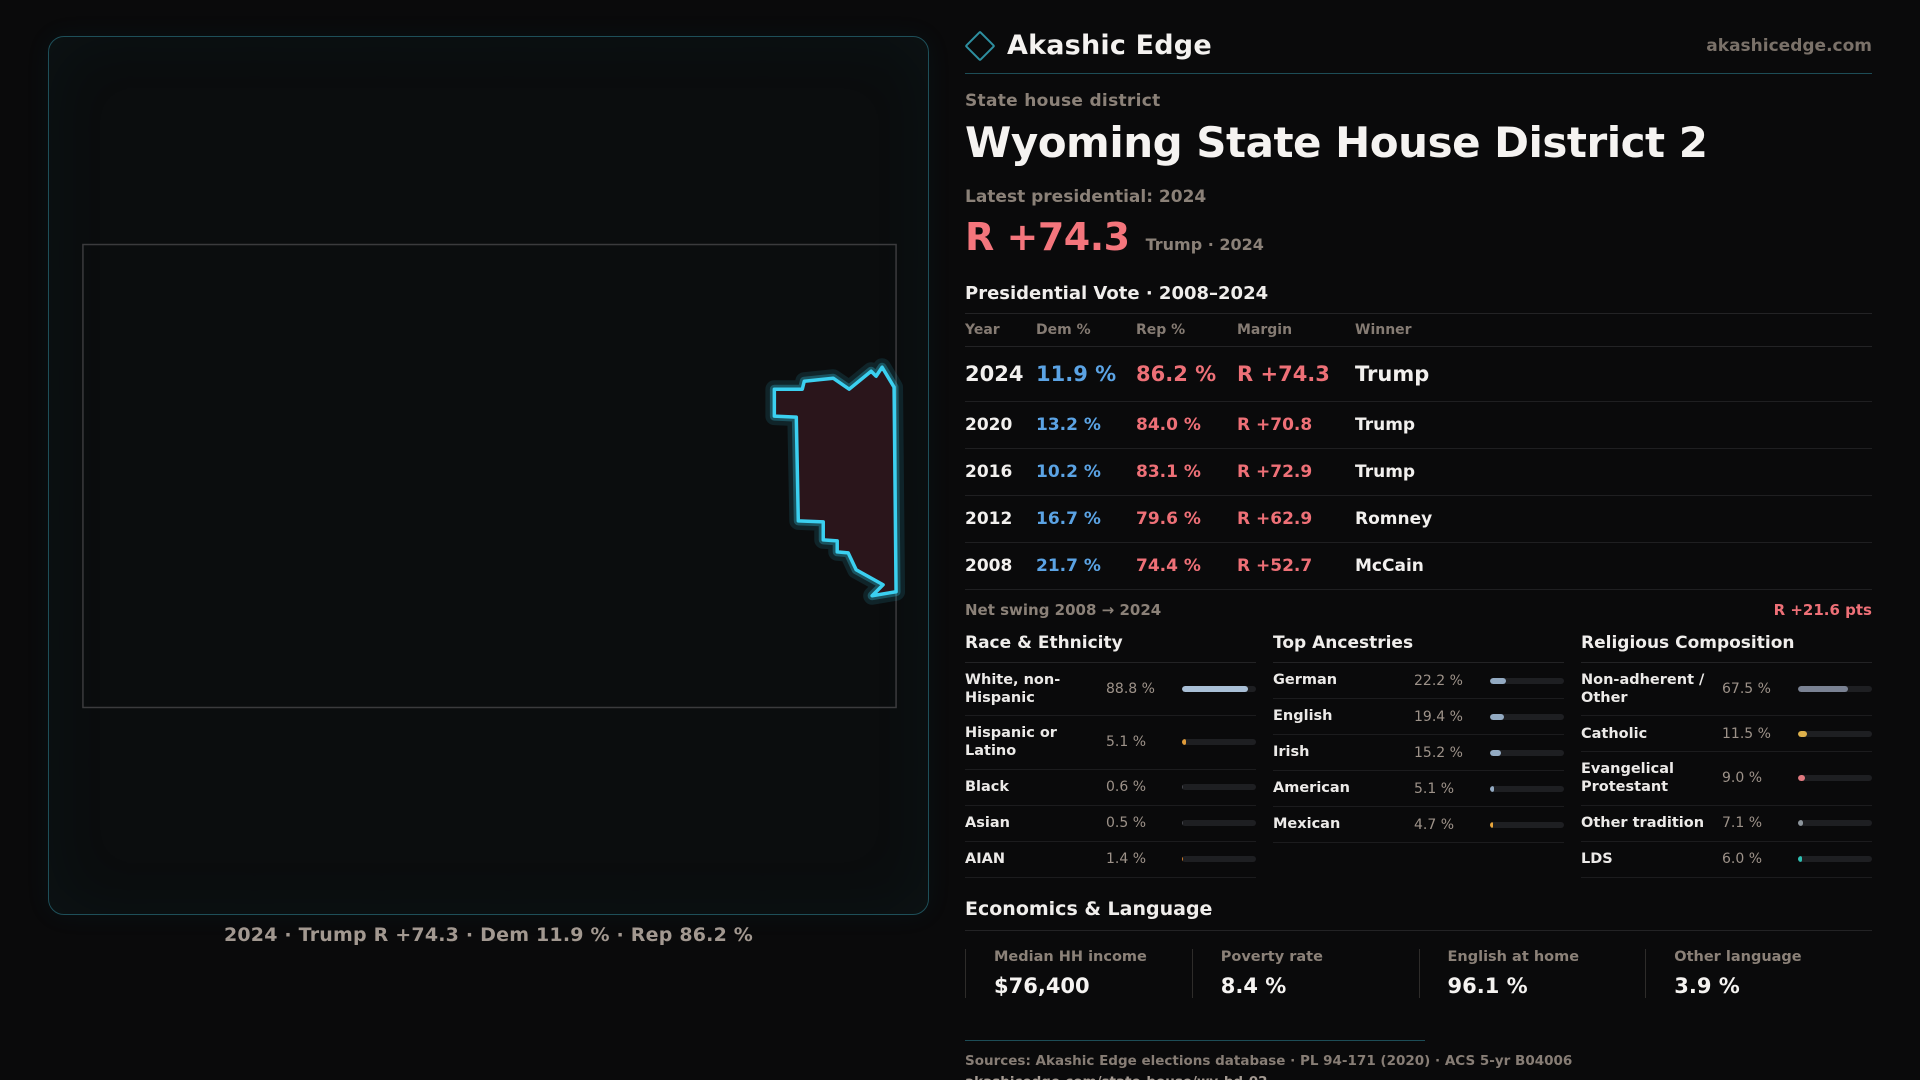  I want to click on list-item: Black 0.6 %, so click(1110, 788).